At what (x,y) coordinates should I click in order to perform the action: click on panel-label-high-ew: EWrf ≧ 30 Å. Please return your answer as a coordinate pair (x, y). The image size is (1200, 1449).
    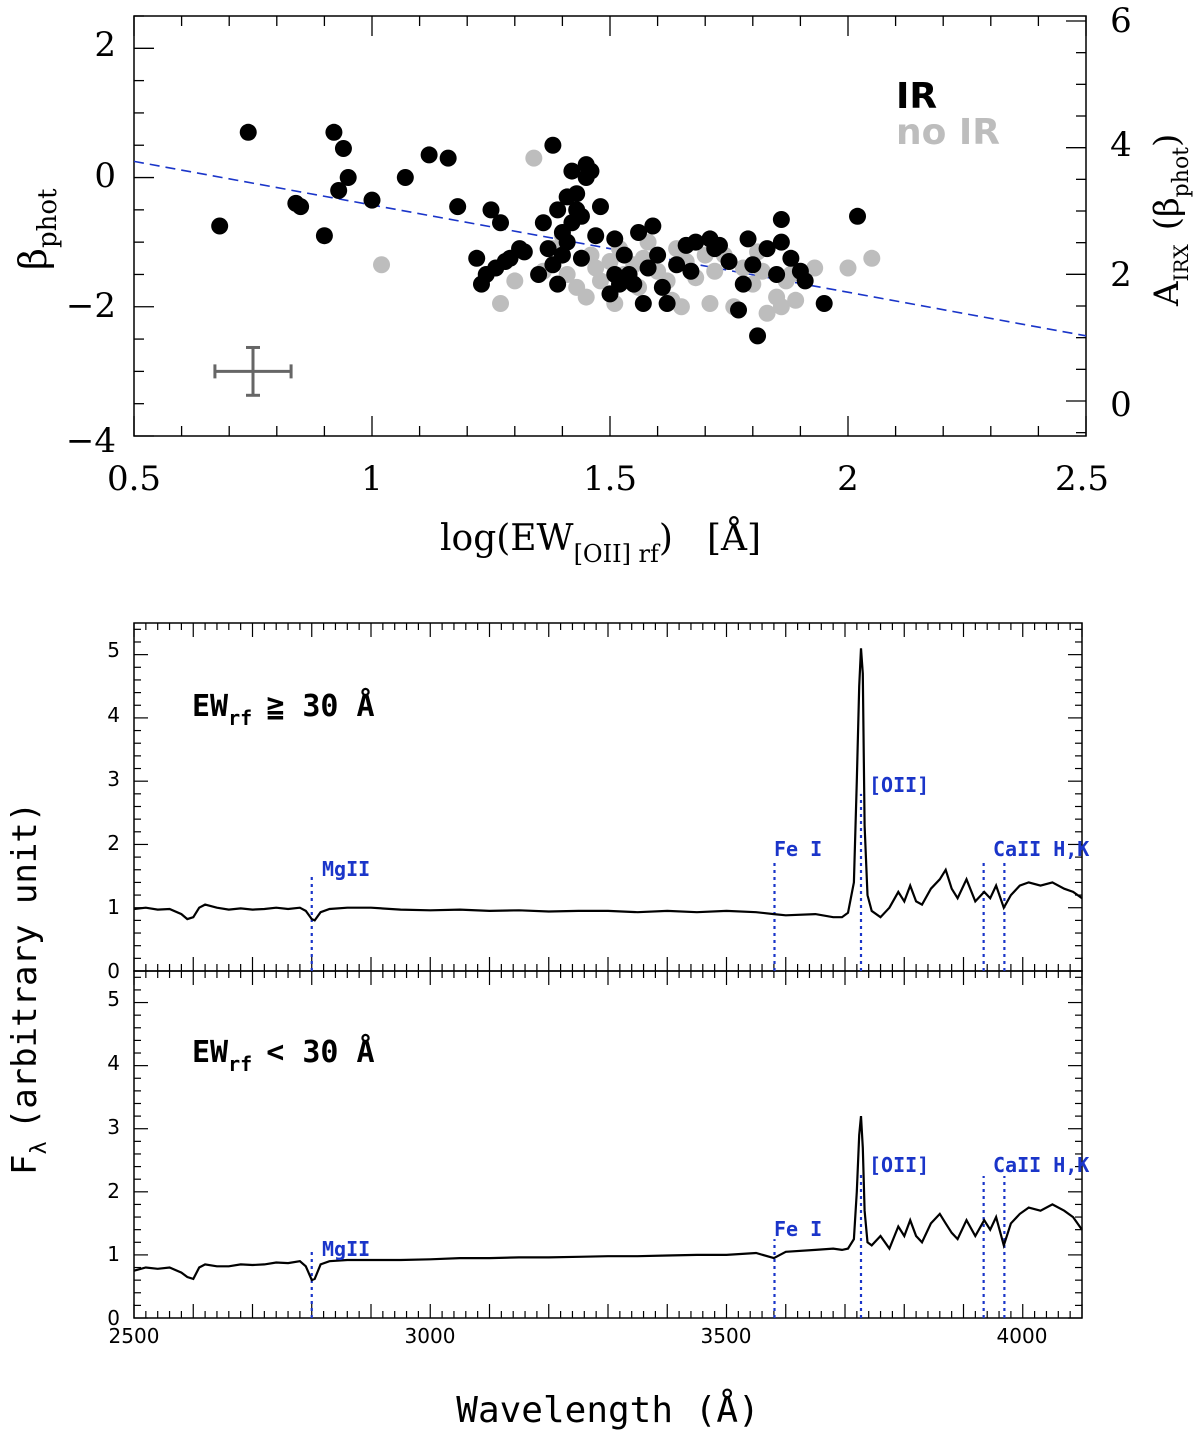
    Looking at the image, I should click on (283, 708).